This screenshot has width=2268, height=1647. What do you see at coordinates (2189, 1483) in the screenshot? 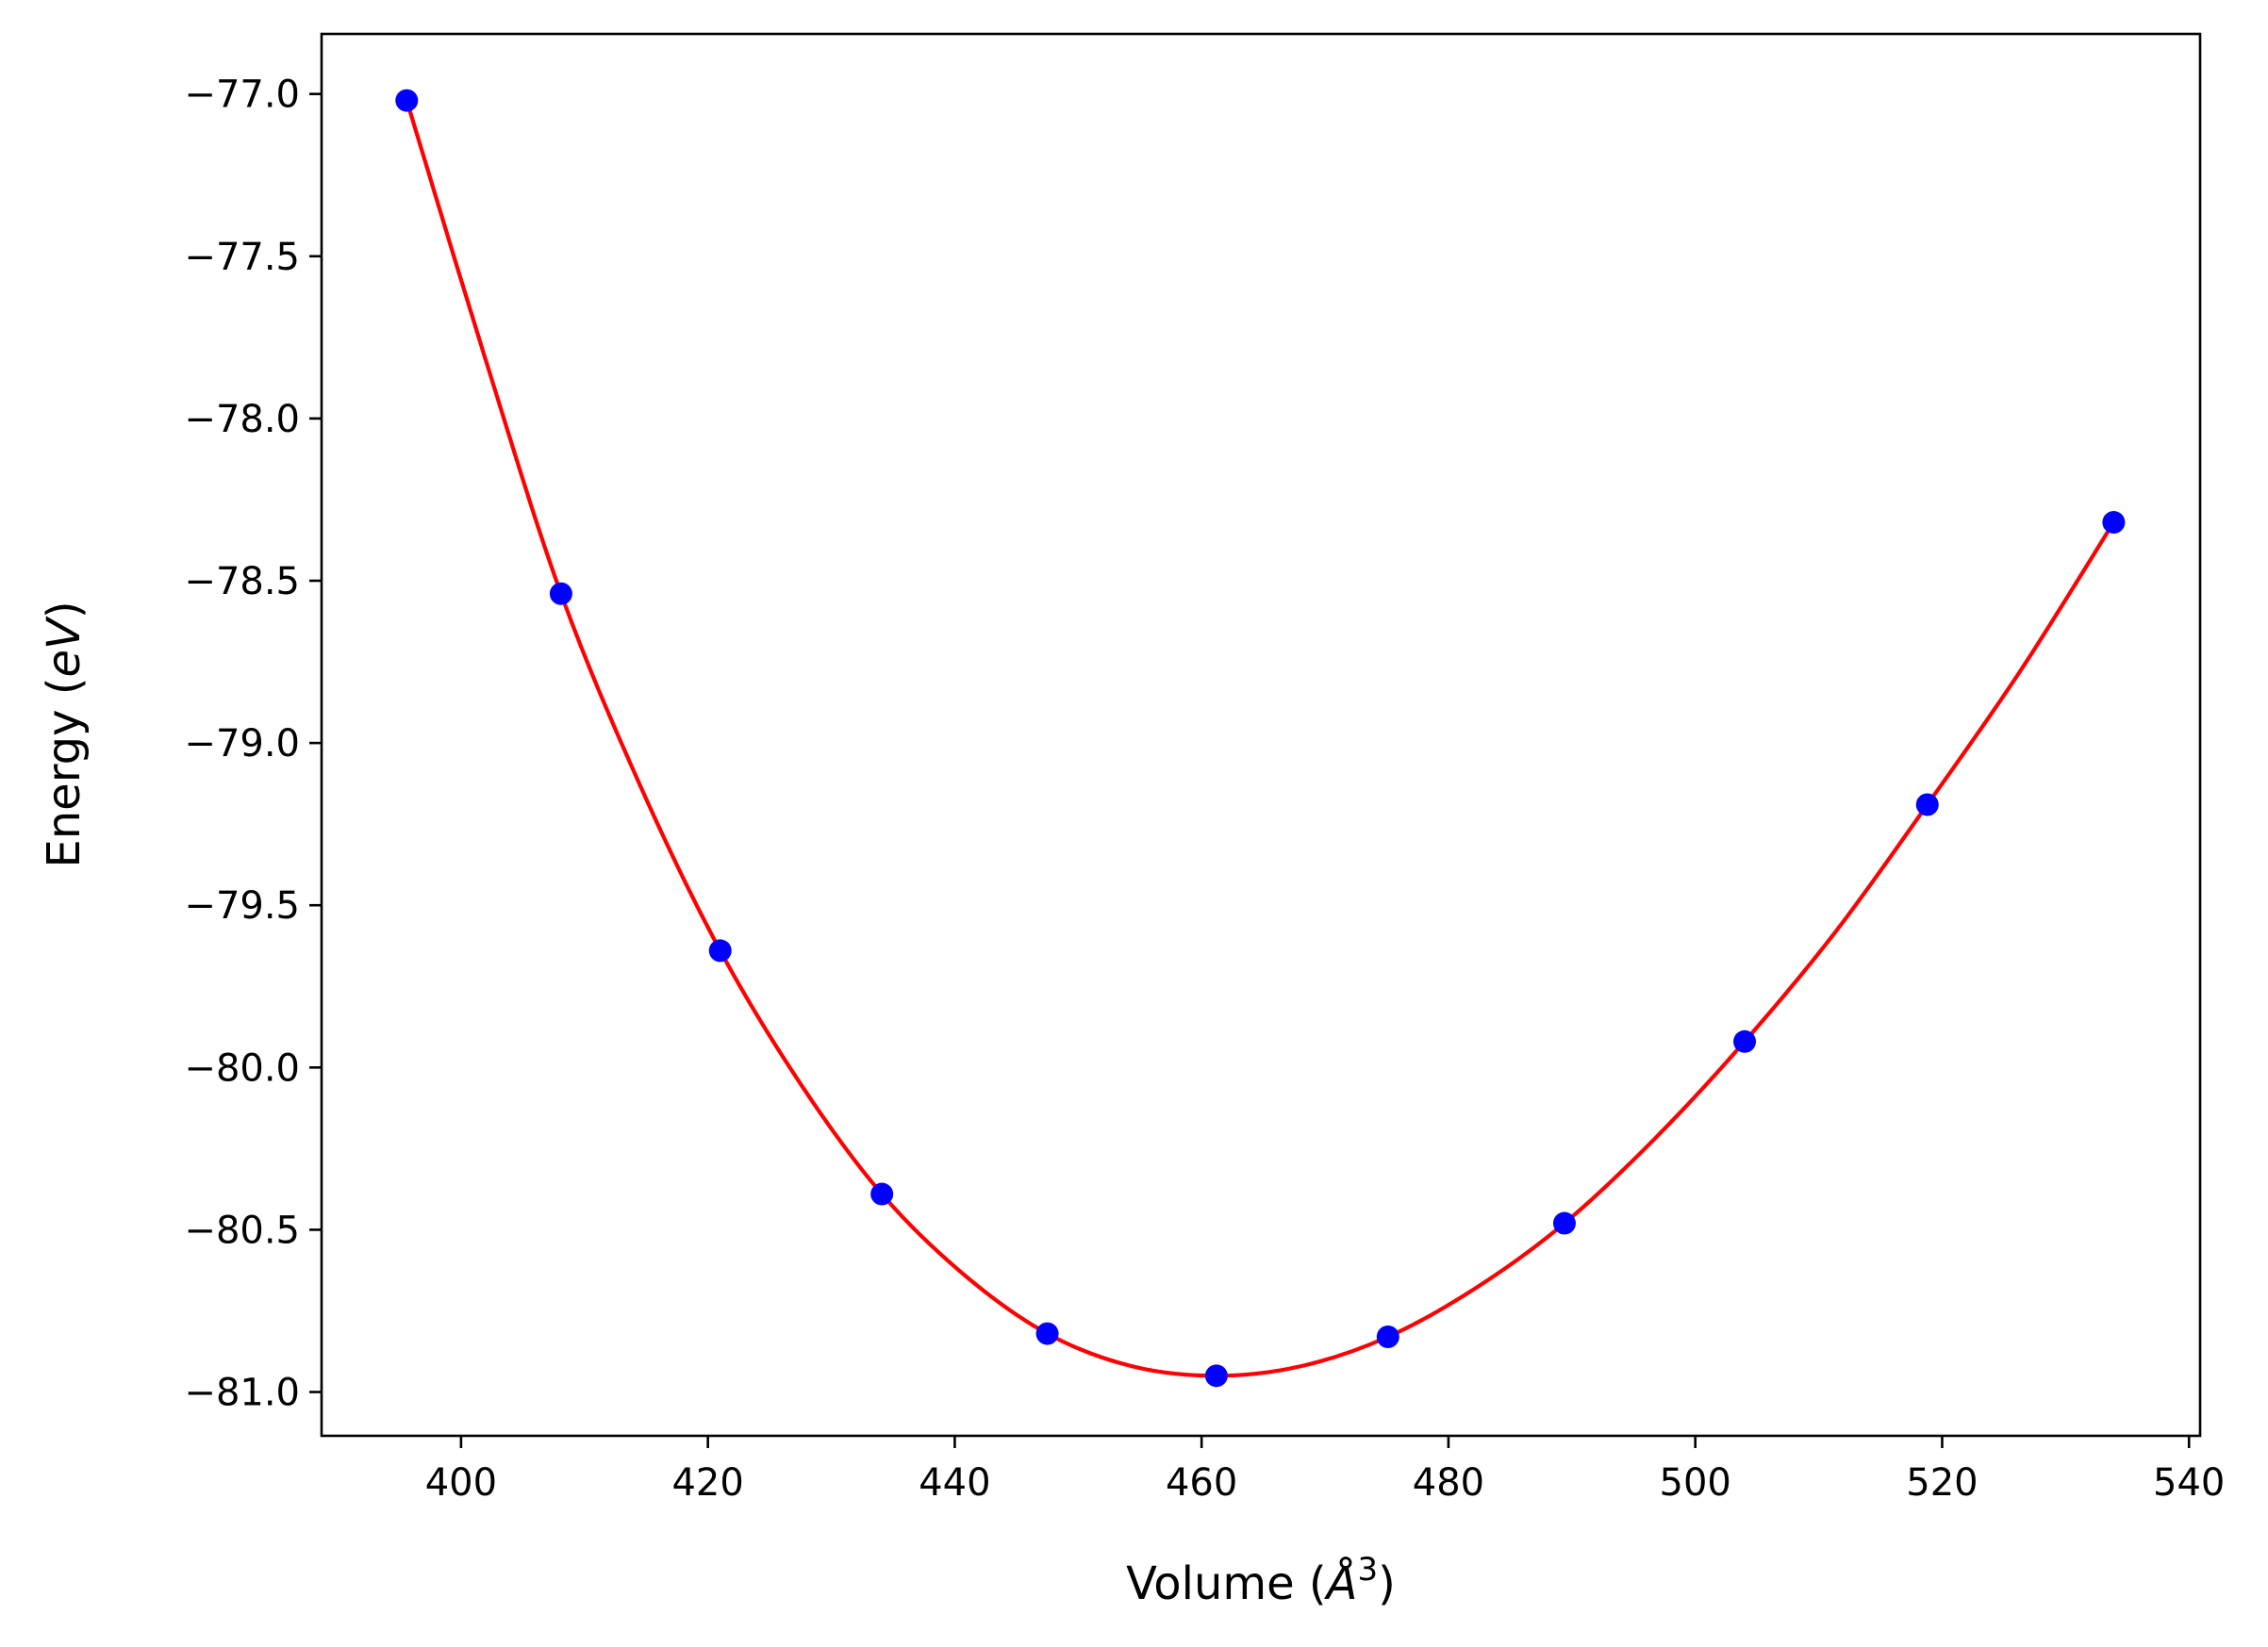
I see `x-tick-label: 540` at bounding box center [2189, 1483].